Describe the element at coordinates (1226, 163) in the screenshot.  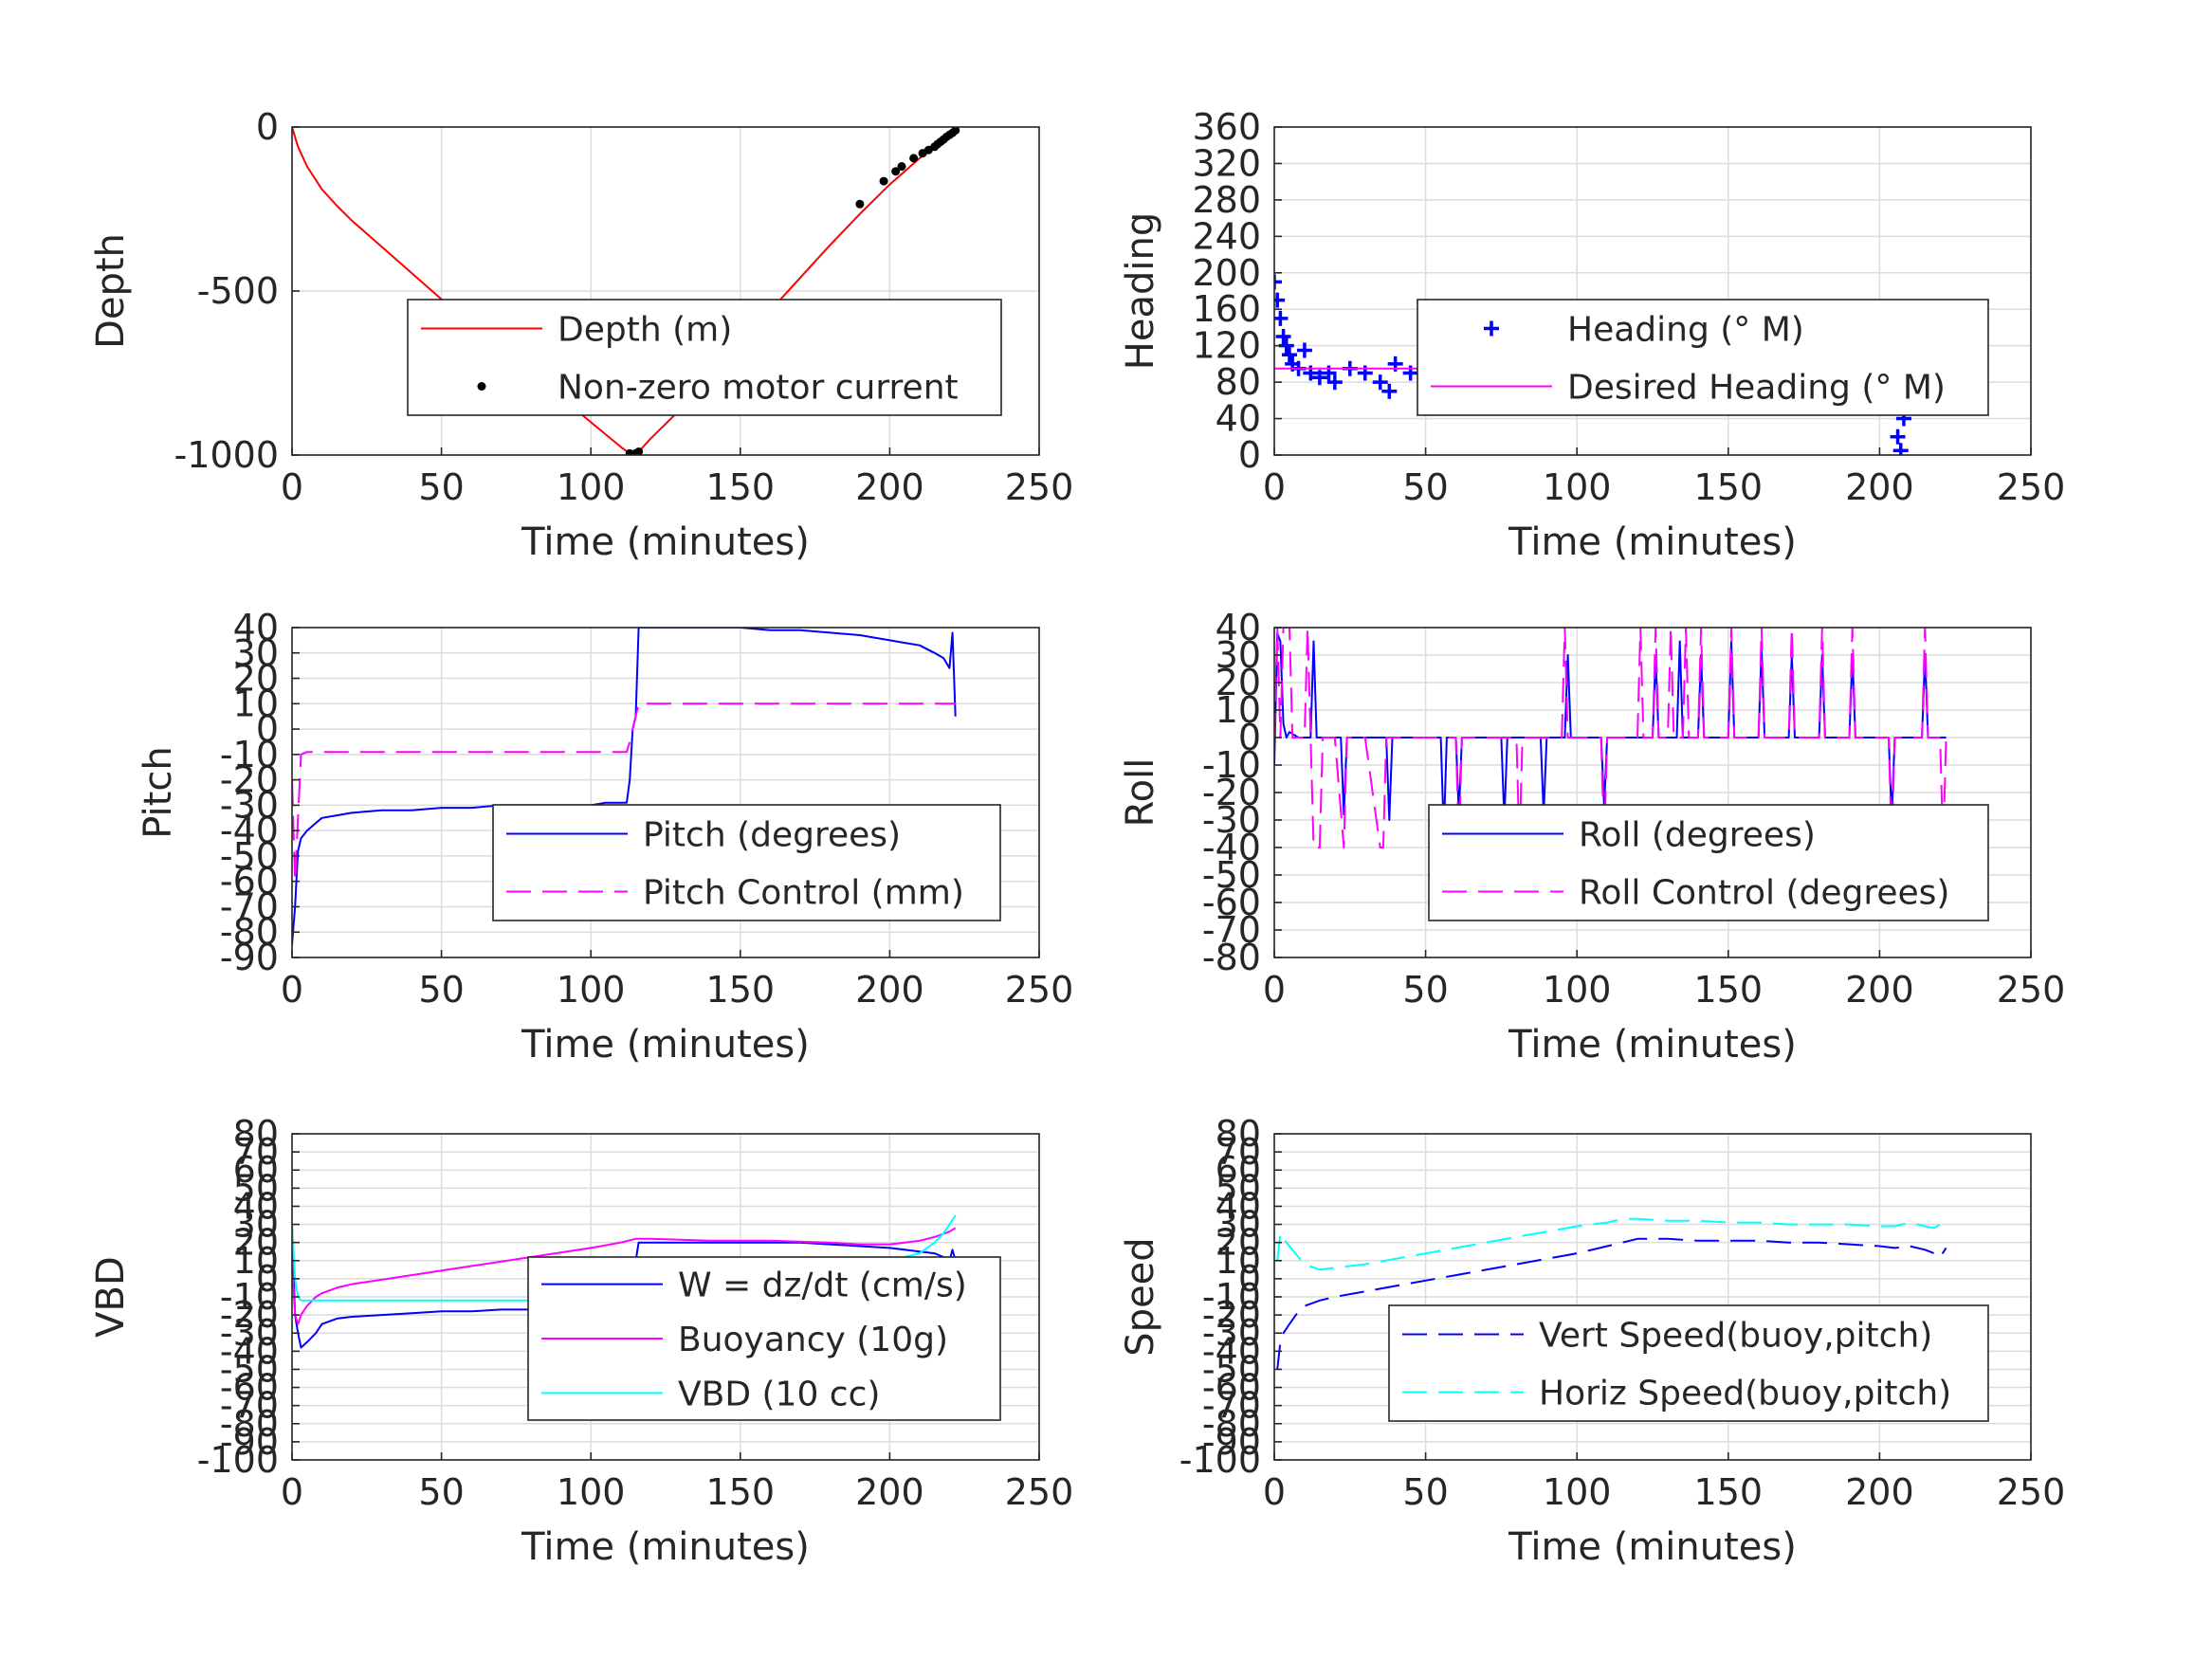
I see `y-tick-label: 320` at that location.